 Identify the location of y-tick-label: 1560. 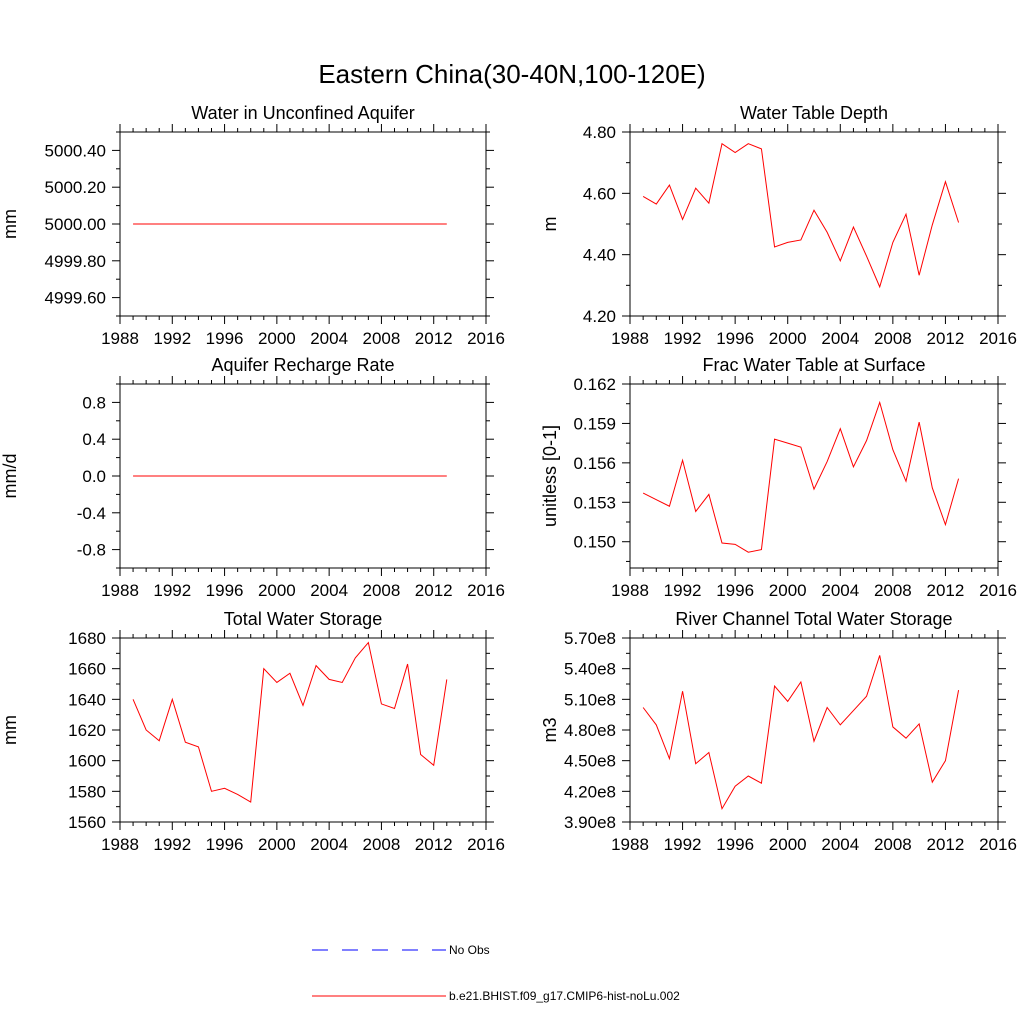
(87, 822).